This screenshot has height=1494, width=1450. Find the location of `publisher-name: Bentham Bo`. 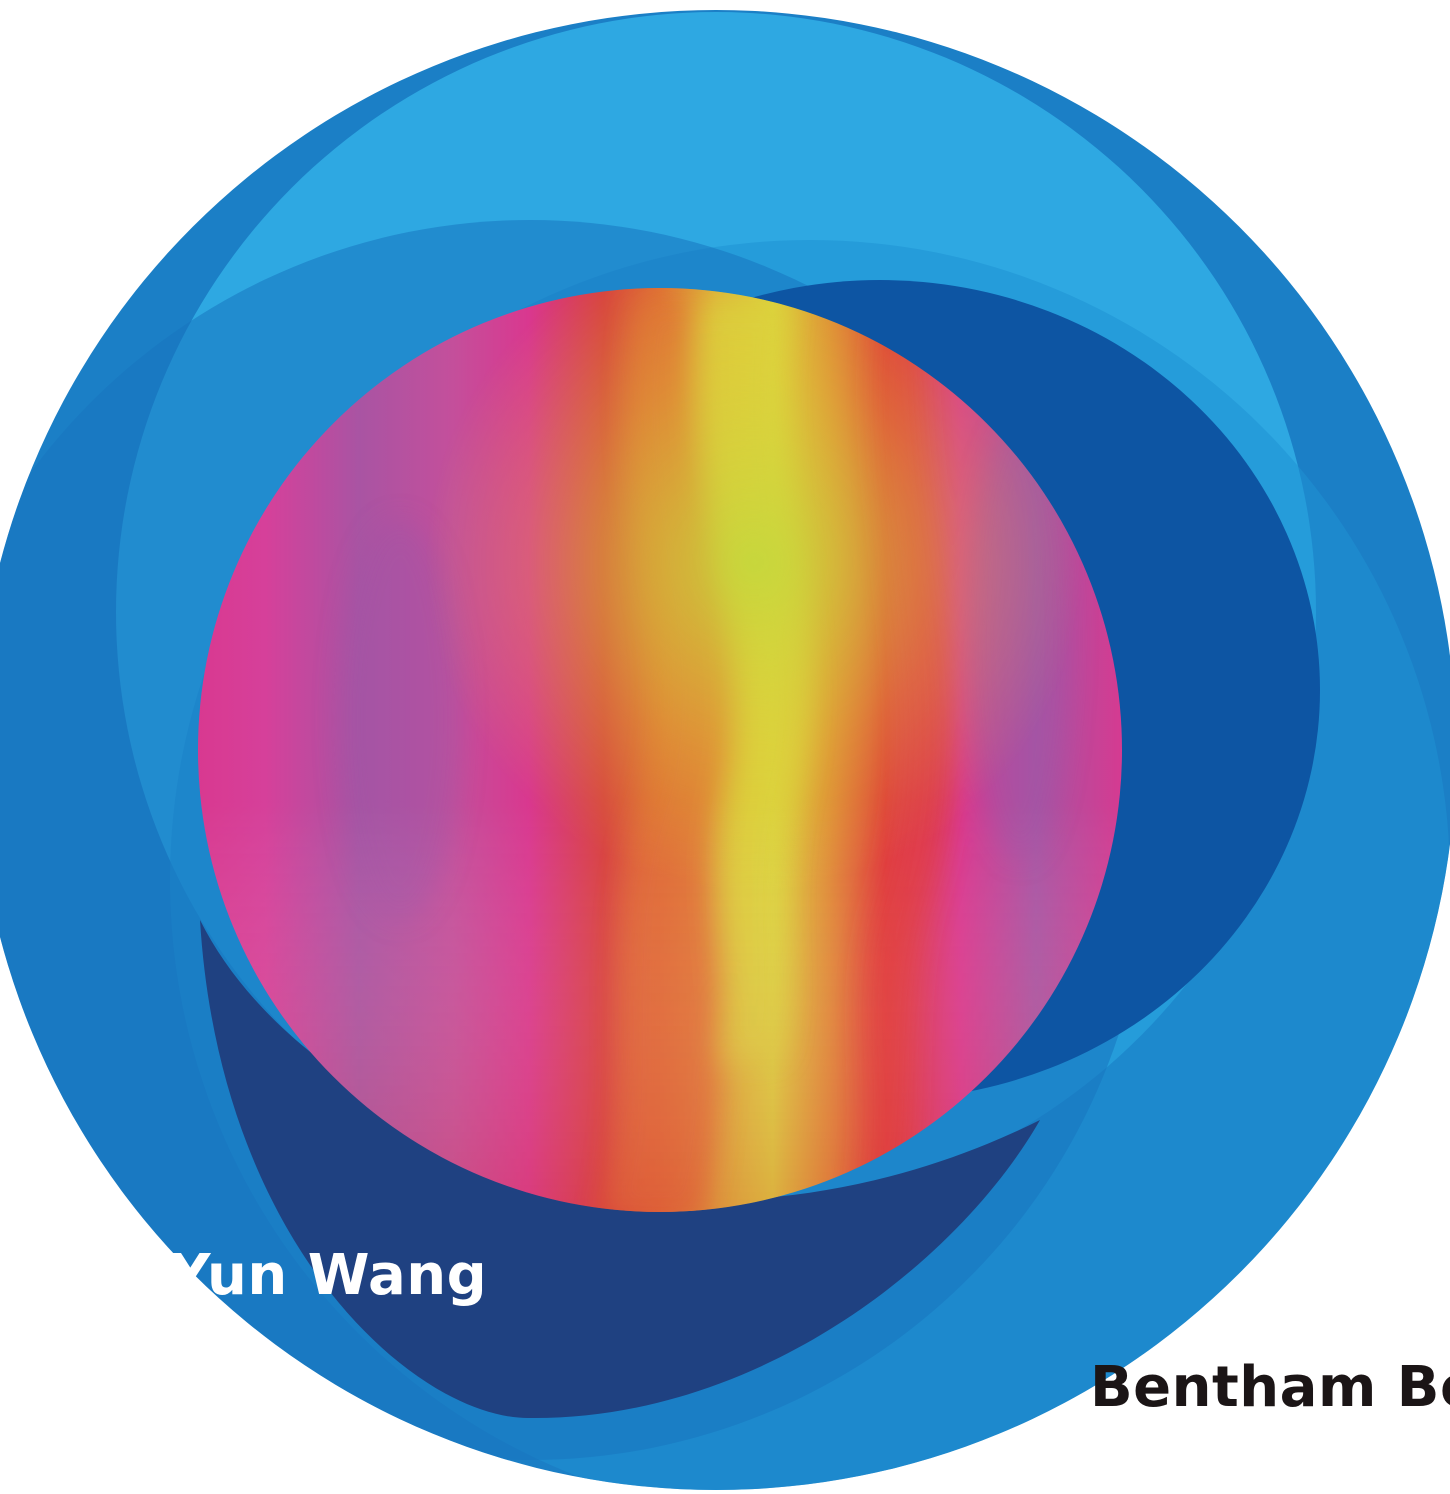

publisher-name: Bentham Bo is located at coordinates (1270, 1387).